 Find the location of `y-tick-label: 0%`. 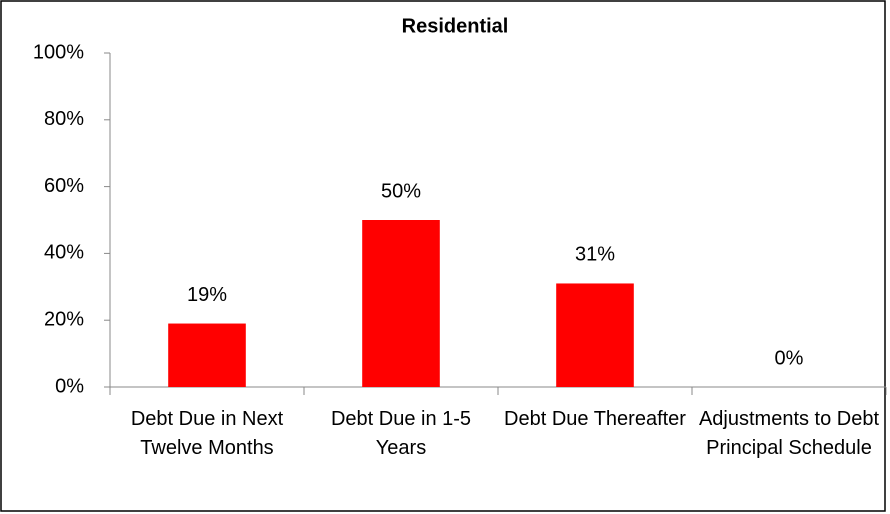

y-tick-label: 0% is located at coordinates (69, 386).